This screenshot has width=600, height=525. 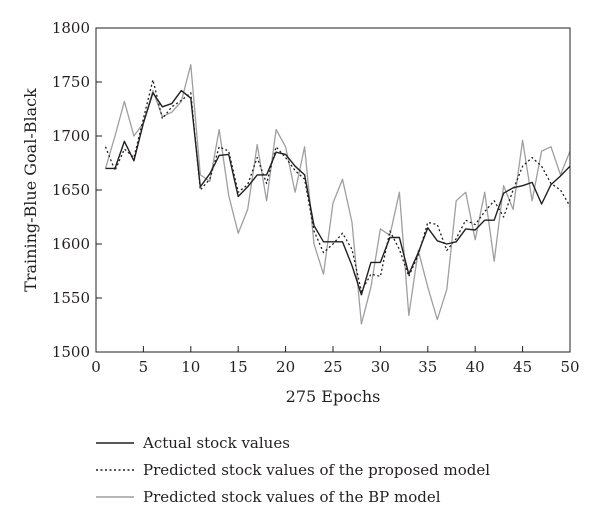 I want to click on y-tick-label: 1650, so click(x=71, y=190).